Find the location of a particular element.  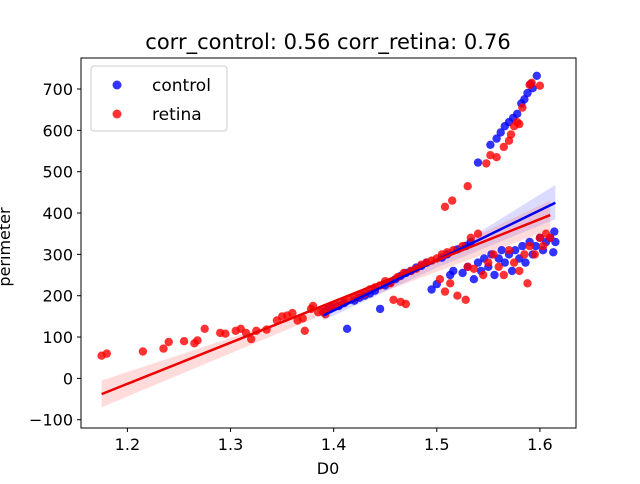

control-legend-marker is located at coordinates (117, 85).